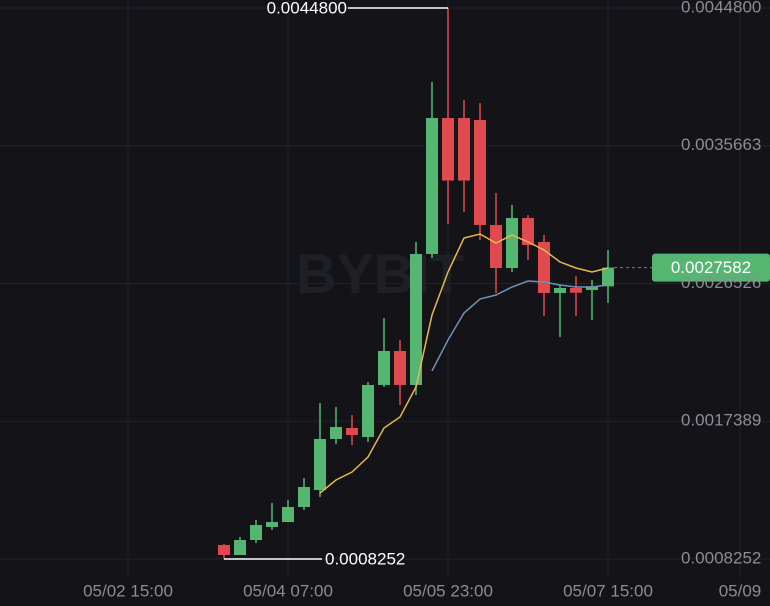  What do you see at coordinates (608, 590) in the screenshot?
I see `x-tick-label: 05/07 15:00` at bounding box center [608, 590].